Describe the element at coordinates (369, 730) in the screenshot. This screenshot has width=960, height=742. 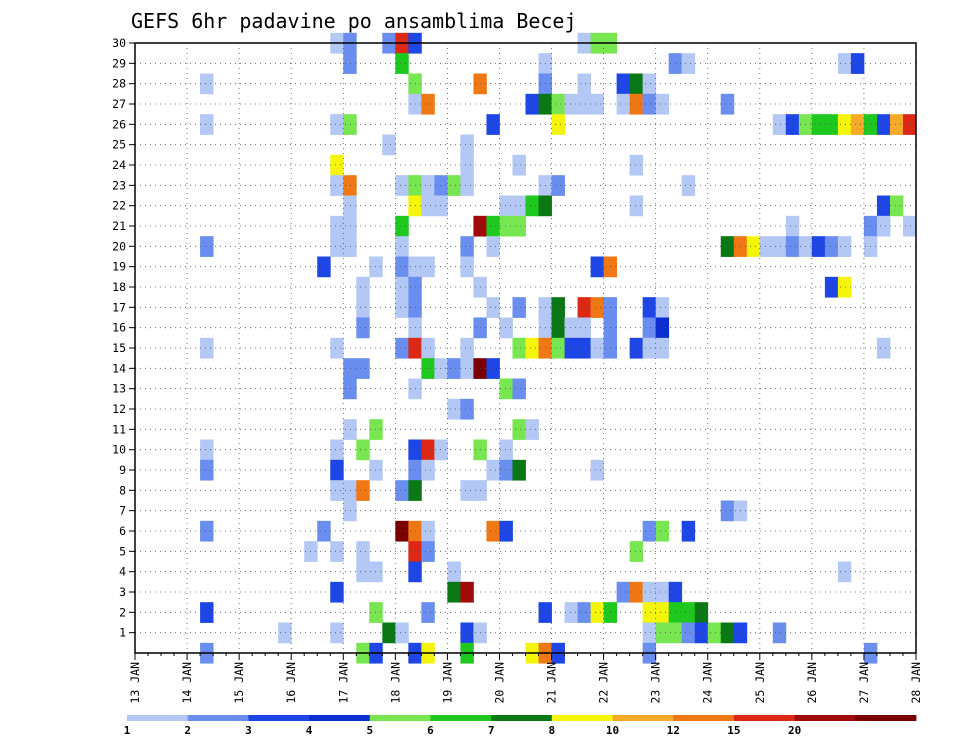
I see `legend-label: 5` at that location.